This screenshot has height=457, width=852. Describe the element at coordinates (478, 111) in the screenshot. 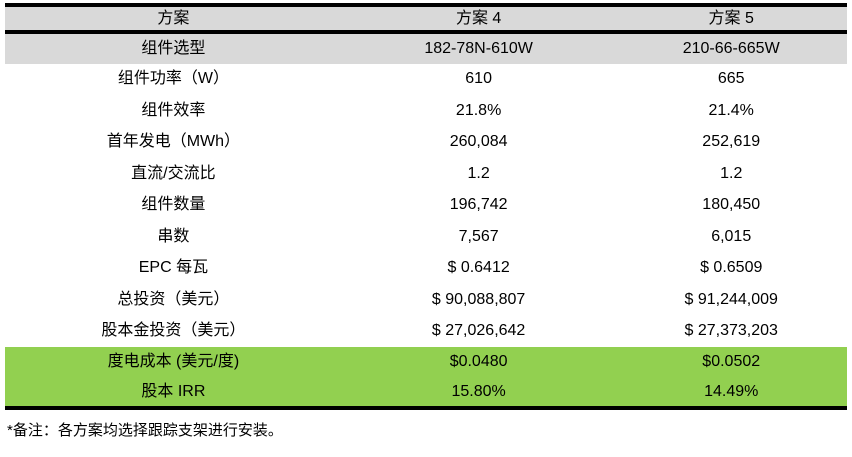

I see `plan4-value: 21.8%` at that location.